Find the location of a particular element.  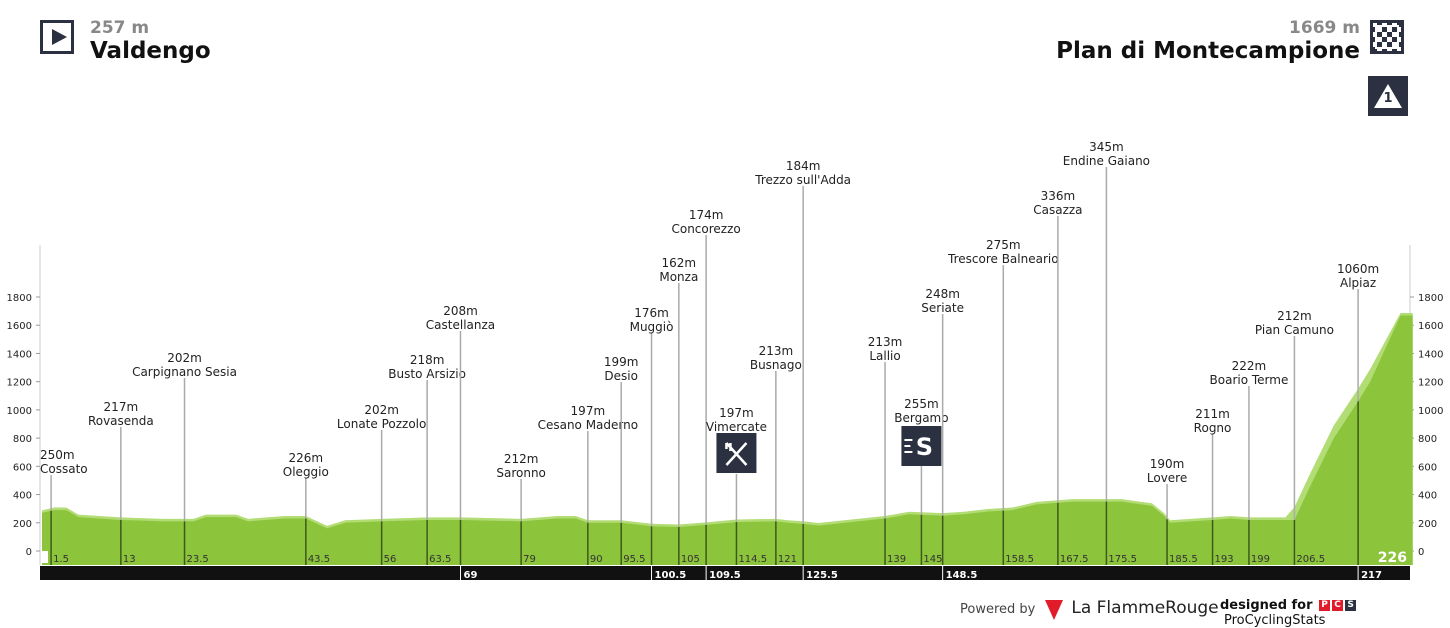

waypoint-name: Rovasenda is located at coordinates (121, 421).